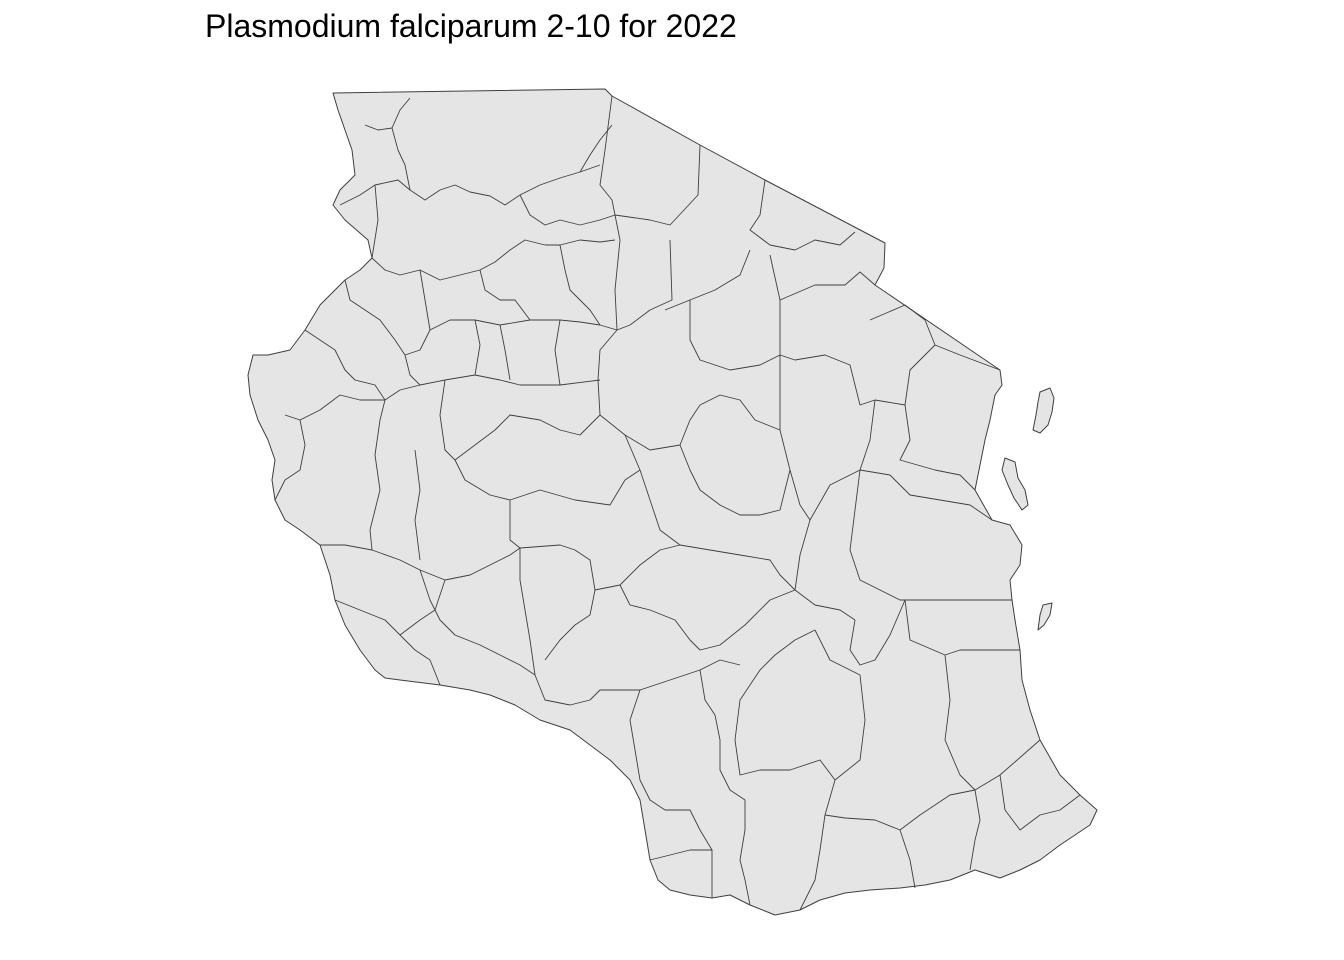  What do you see at coordinates (1045, 616) in the screenshot?
I see `island-mafia` at bounding box center [1045, 616].